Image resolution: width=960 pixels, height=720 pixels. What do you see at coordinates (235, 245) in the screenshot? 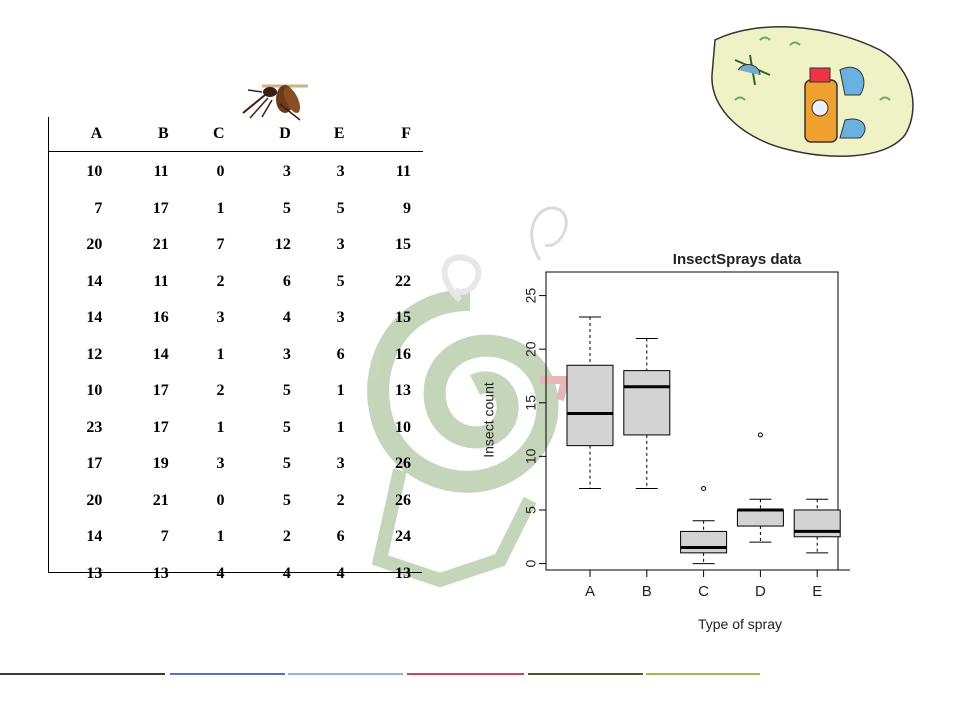
I see `table-row: 20 21 7 12 3 15` at bounding box center [235, 245].